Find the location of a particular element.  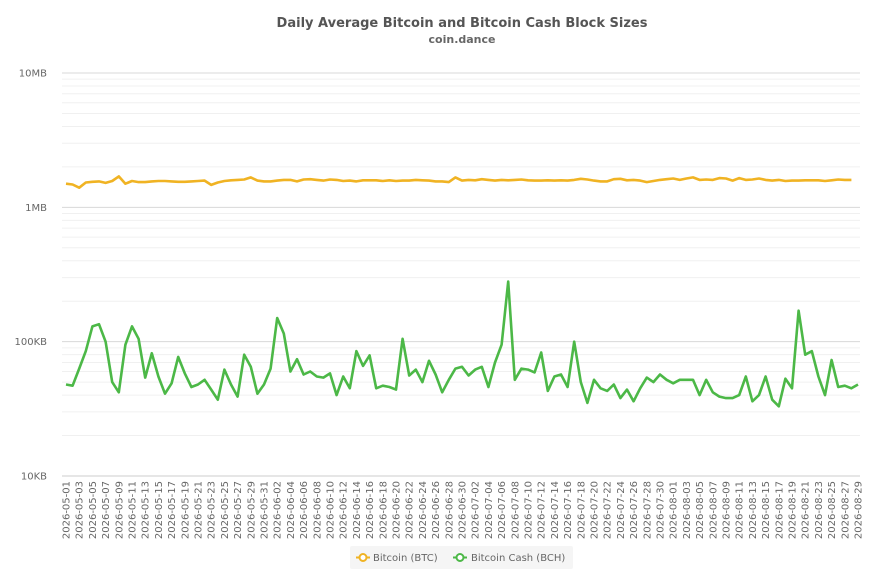

x-tick-label: 2026-07-30 is located at coordinates (661, 510).